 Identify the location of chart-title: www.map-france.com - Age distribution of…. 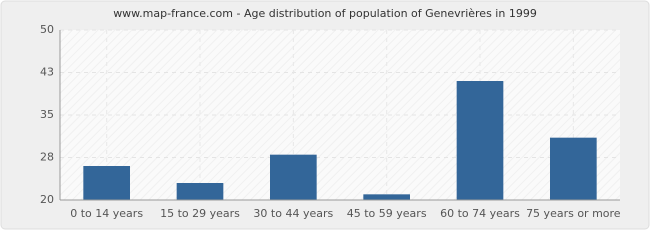
(325, 13).